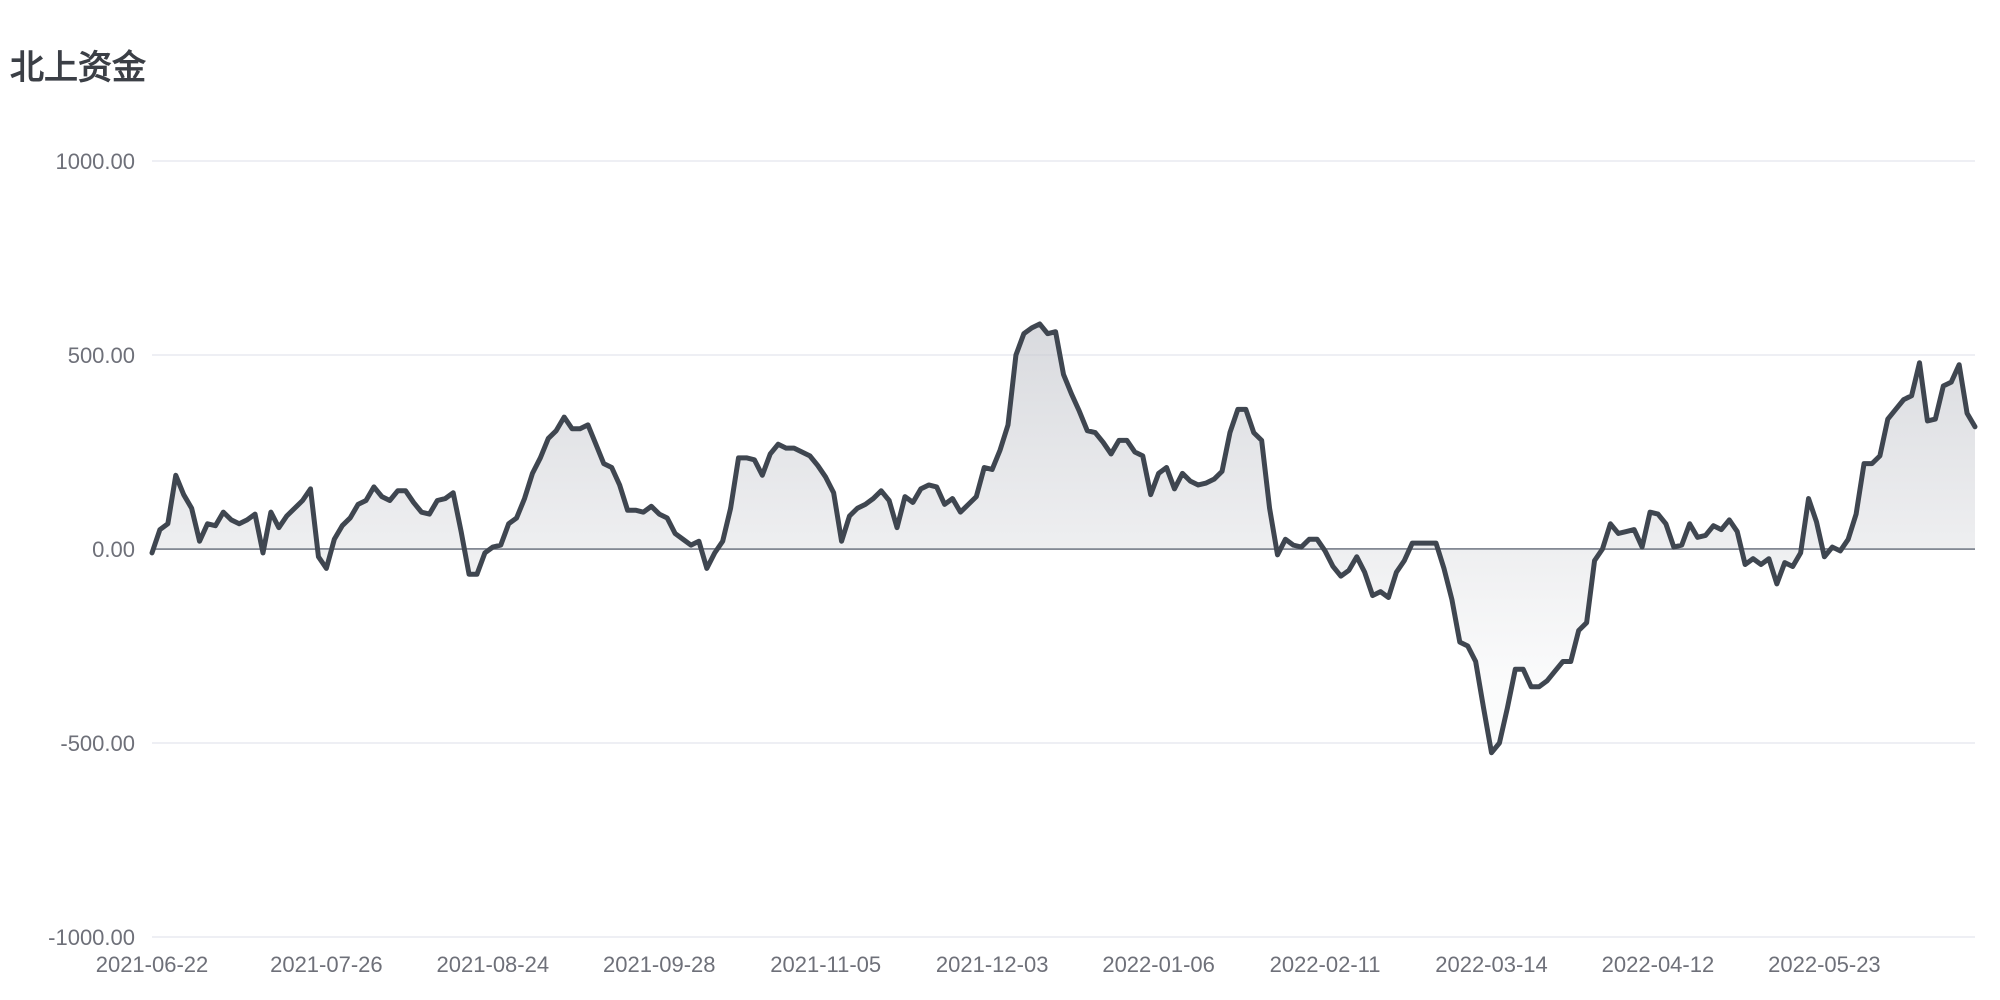 The height and width of the screenshot is (1000, 2000). I want to click on y-tick-label: 500.00, so click(101, 355).